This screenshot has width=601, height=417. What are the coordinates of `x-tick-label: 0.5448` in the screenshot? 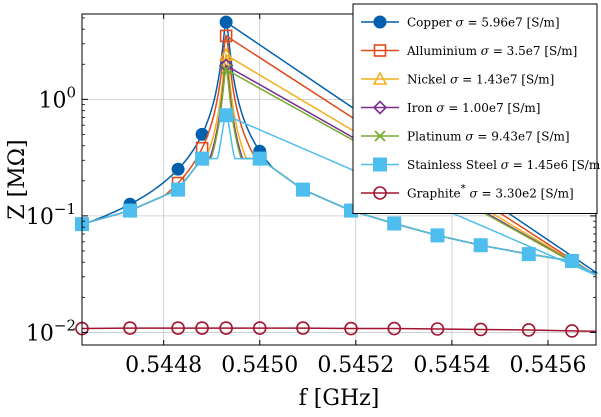 It's located at (163, 365).